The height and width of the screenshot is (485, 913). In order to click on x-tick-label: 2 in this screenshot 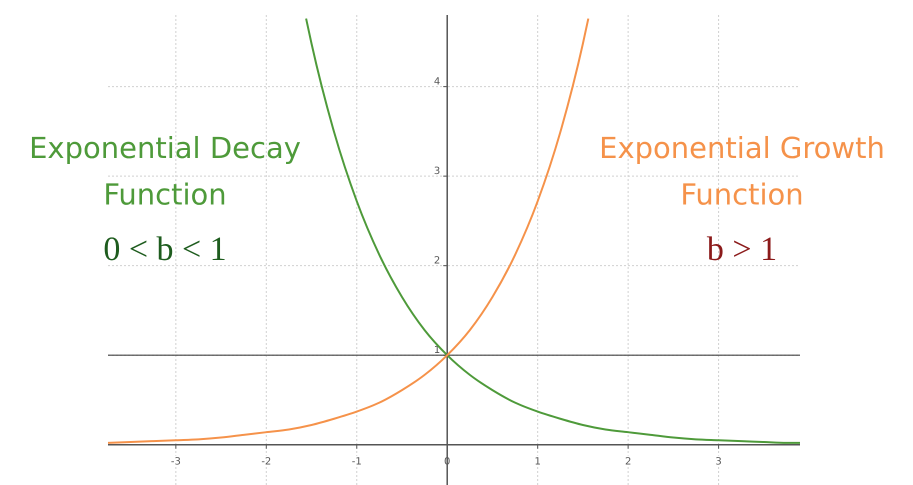, I will do `click(628, 462)`.